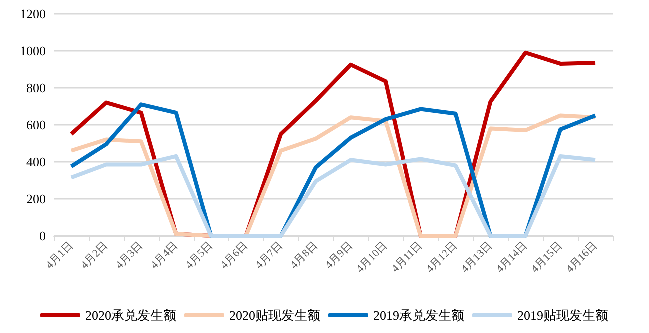 The width and height of the screenshot is (649, 333). I want to click on y-tick-label: 1200, so click(33, 14).